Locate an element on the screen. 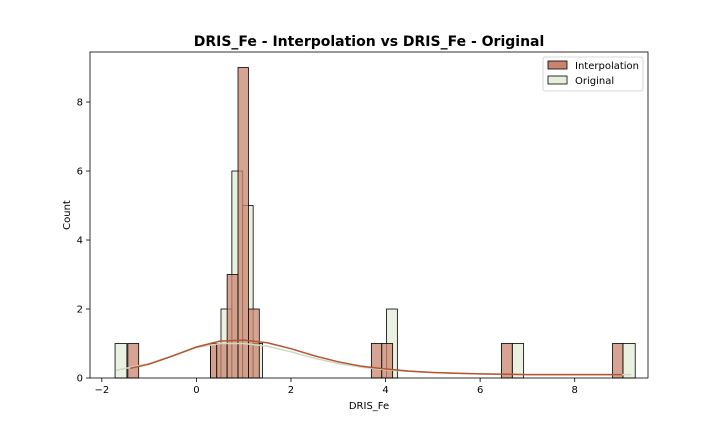  y-tick-label: 4 is located at coordinates (80, 241).